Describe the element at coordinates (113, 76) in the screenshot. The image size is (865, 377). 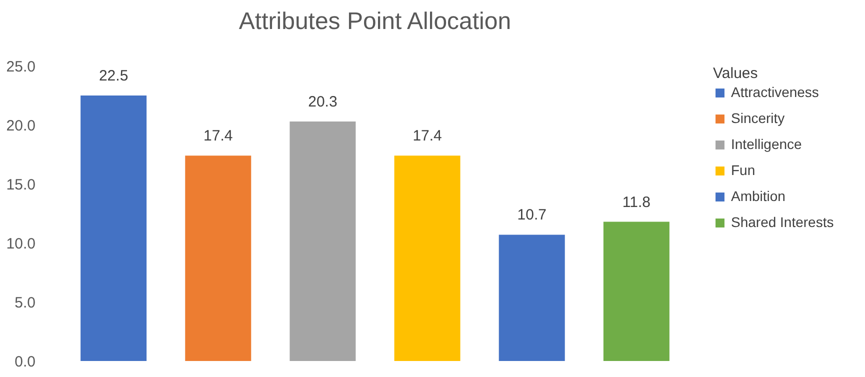
I see `data-label: 22.5` at that location.